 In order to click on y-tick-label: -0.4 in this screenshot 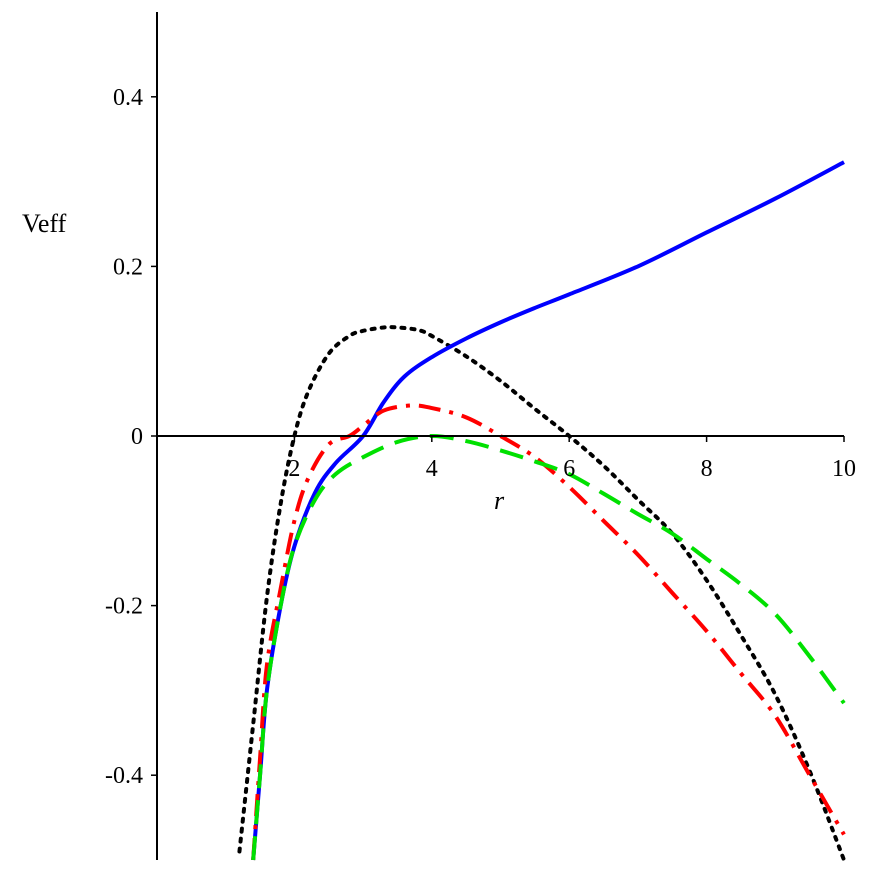, I will do `click(124, 776)`.